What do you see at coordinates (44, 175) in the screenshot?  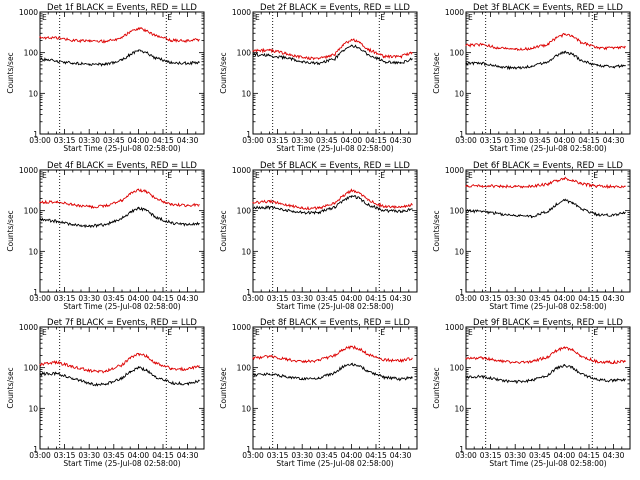 I see `corner-marker-left: E` at bounding box center [44, 175].